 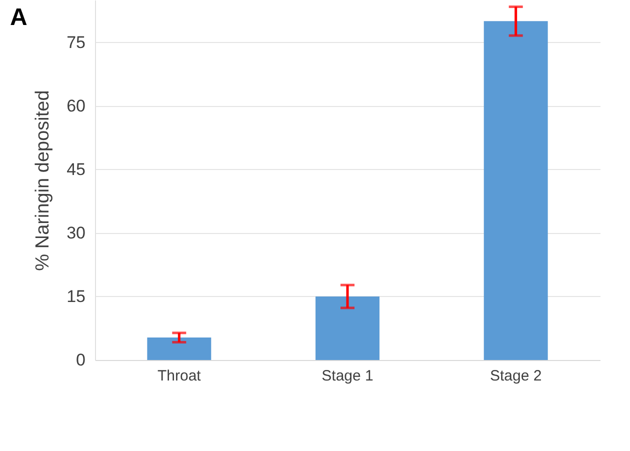 I want to click on chart-title: A, so click(x=19, y=17).